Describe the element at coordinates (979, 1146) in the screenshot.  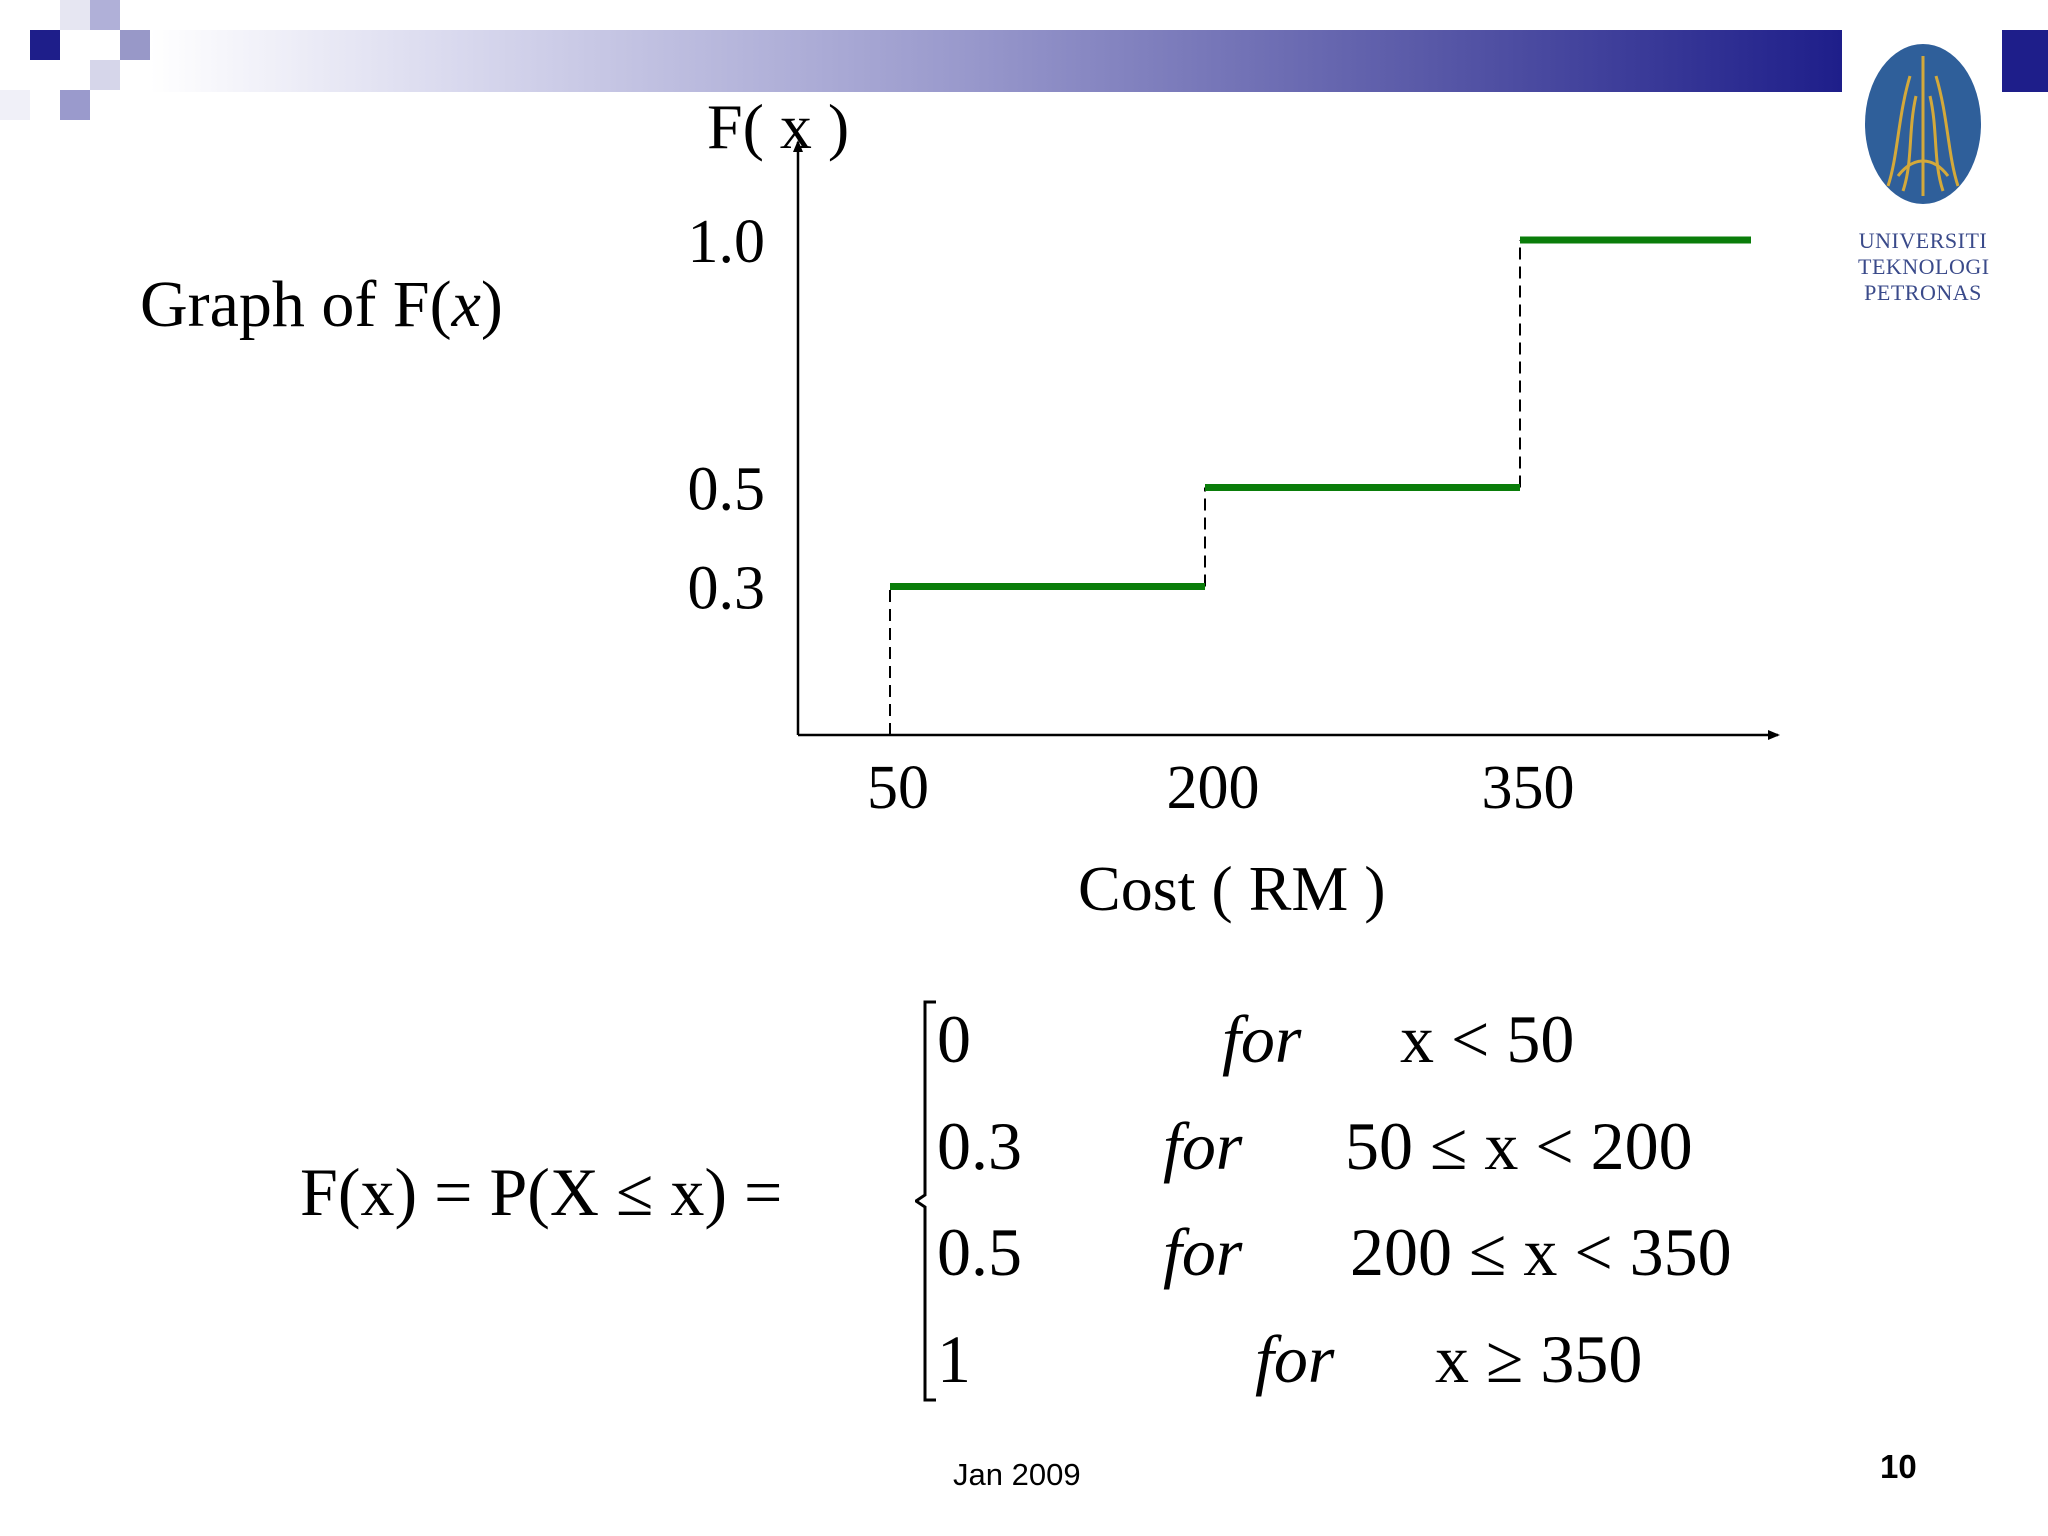
I see `case-value: 0.3` at that location.